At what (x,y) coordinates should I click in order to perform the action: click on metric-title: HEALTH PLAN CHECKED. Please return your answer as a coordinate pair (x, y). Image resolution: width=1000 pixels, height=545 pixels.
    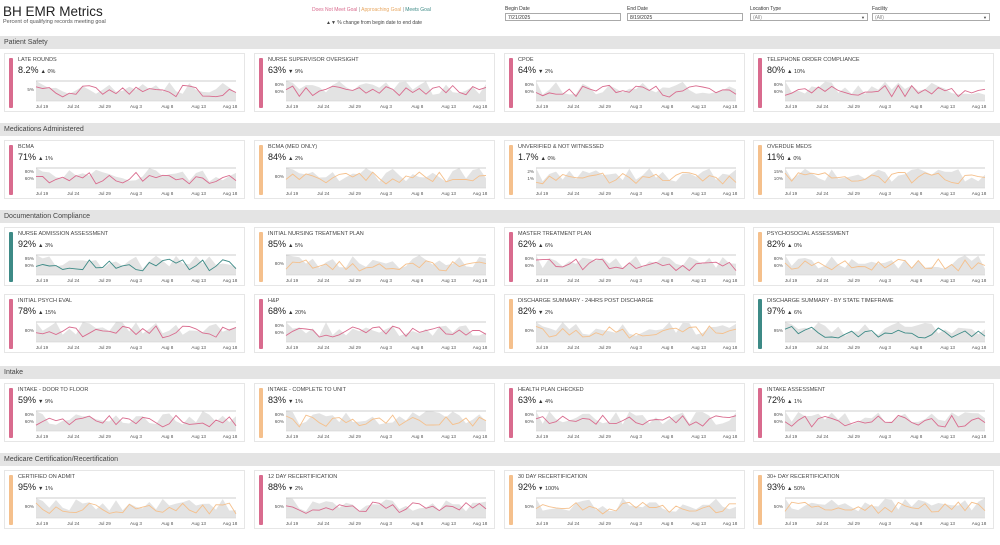
    Looking at the image, I should click on (551, 390).